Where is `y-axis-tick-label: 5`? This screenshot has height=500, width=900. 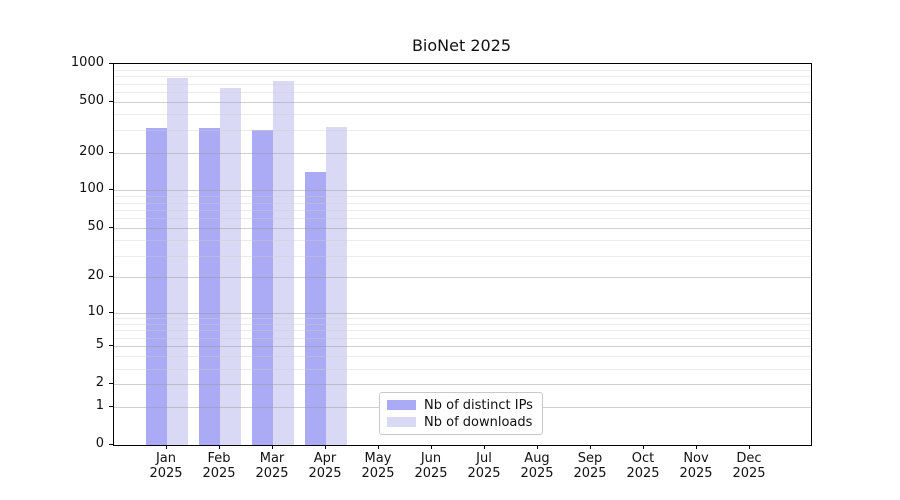 y-axis-tick-label: 5 is located at coordinates (99, 345).